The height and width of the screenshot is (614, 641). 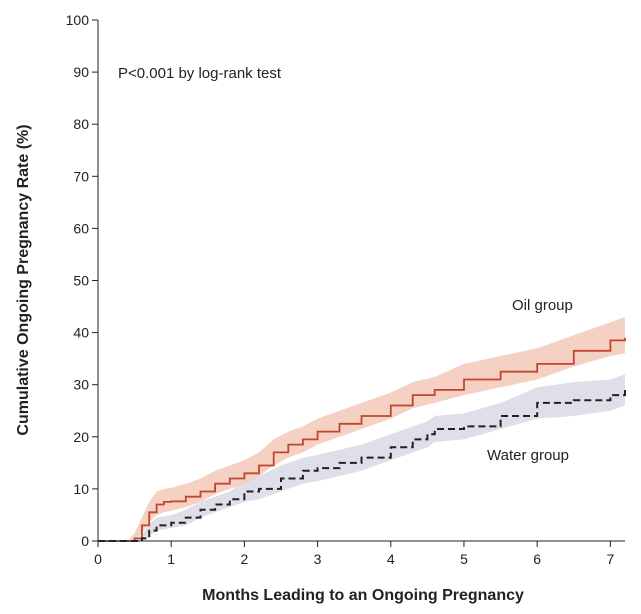 I want to click on y-tick-label: 30, so click(x=81, y=385).